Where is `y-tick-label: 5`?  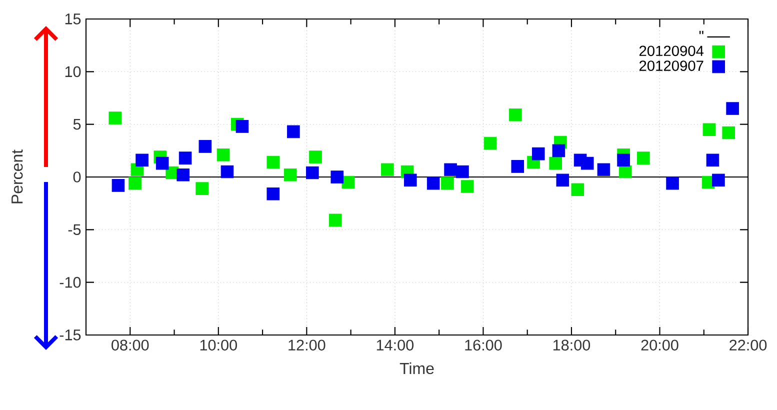 y-tick-label: 5 is located at coordinates (77, 124).